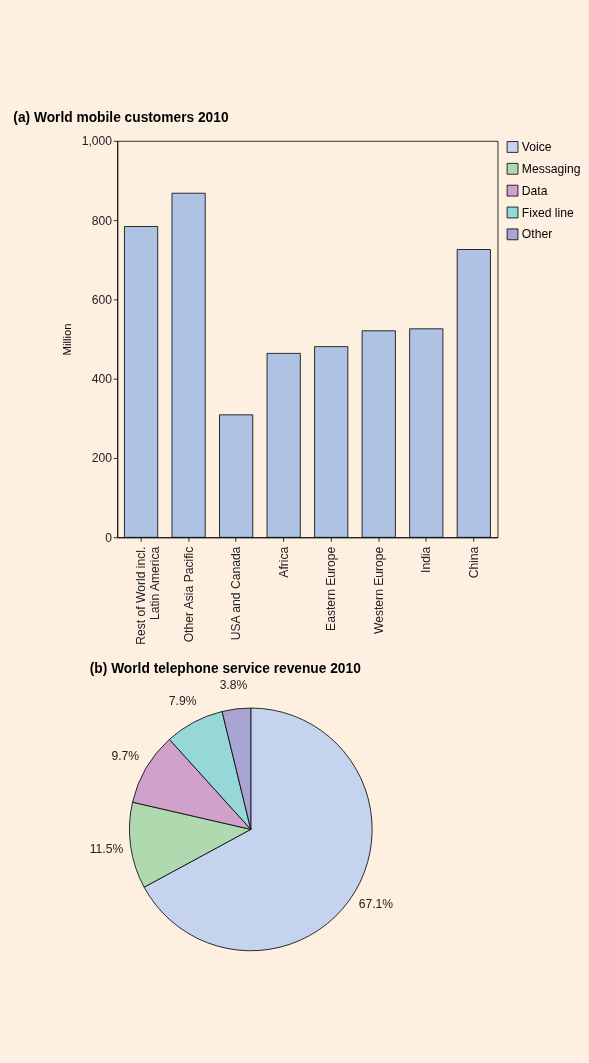 The height and width of the screenshot is (1063, 589). I want to click on x-tick-label: USA and Canada, so click(236, 593).